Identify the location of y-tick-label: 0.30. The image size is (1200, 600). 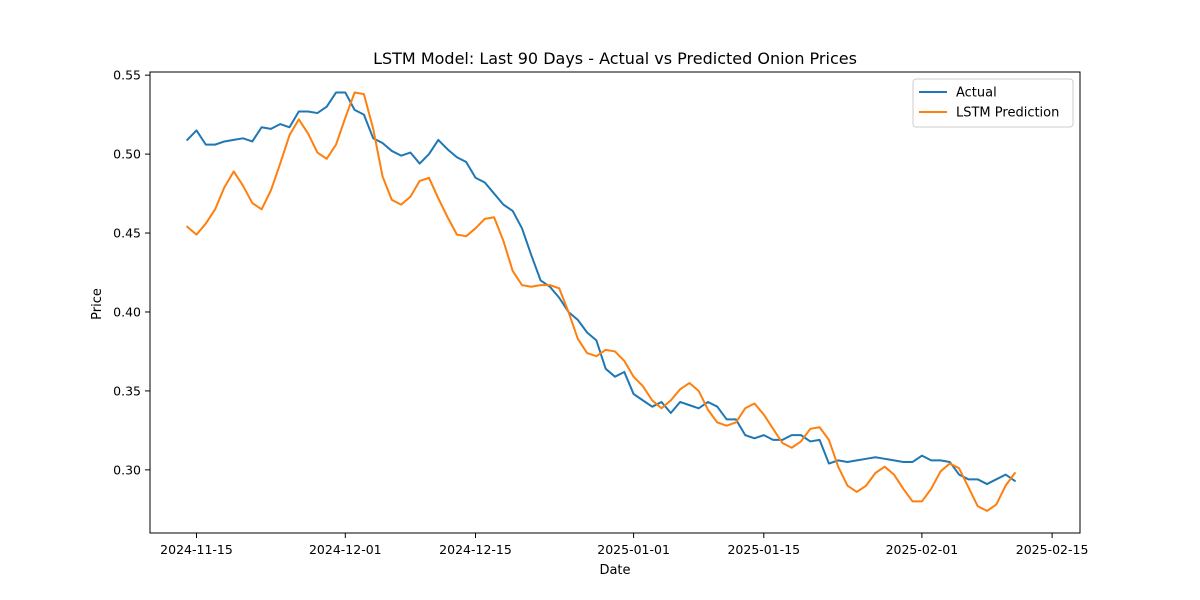
(127, 469).